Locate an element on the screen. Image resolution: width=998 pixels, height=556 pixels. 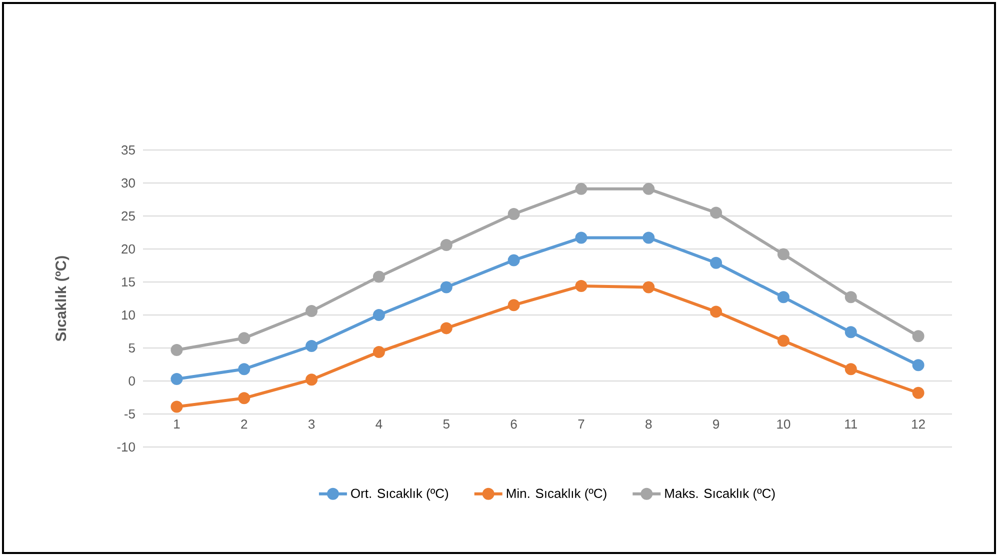
x-tick-label: 10 is located at coordinates (783, 424).